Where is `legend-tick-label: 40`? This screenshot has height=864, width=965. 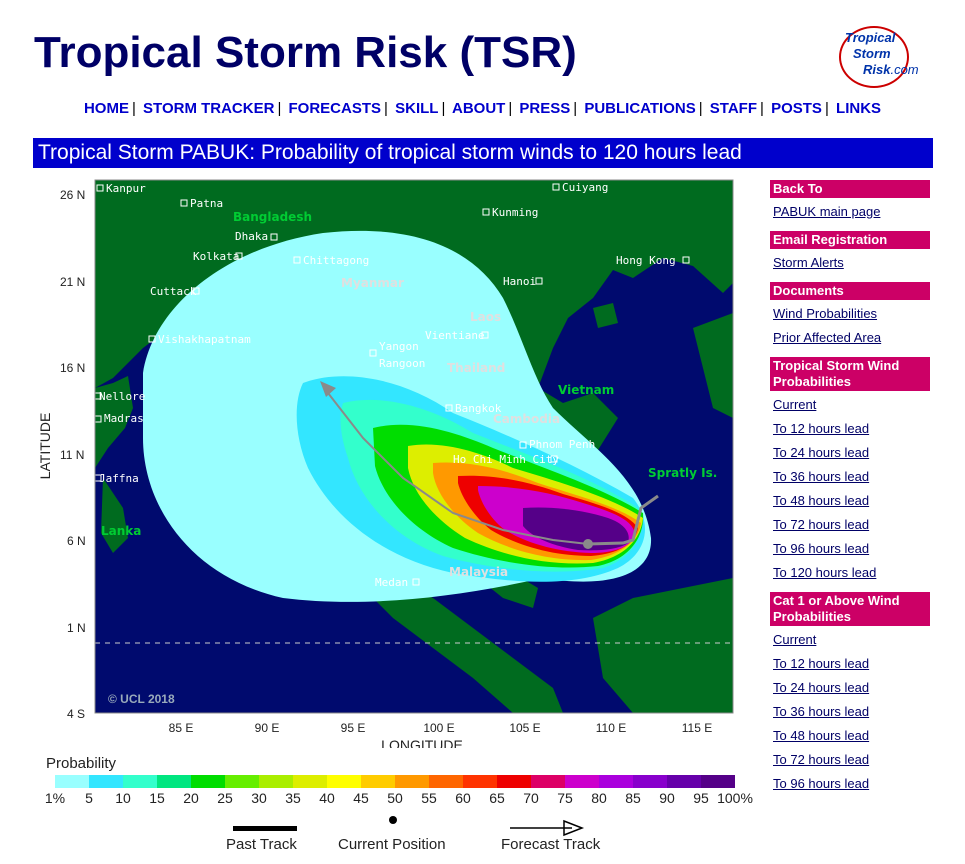
legend-tick-label: 40 is located at coordinates (327, 798).